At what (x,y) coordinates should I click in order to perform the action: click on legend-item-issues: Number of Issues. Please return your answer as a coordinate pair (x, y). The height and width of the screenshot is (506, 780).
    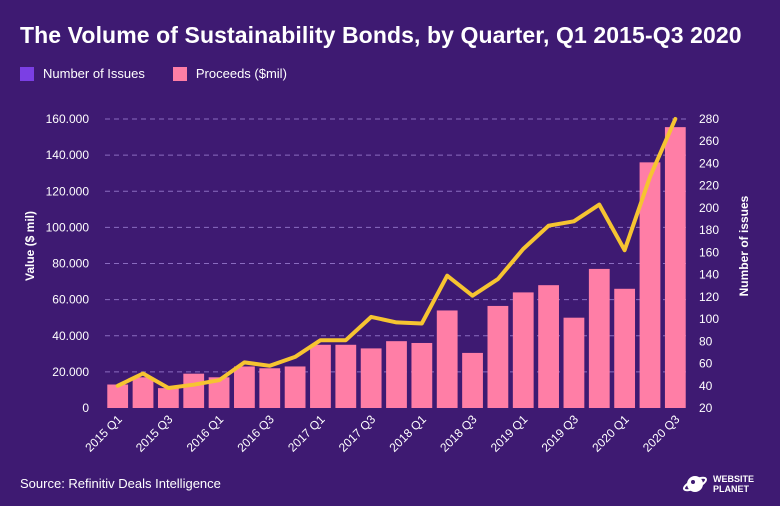
    Looking at the image, I should click on (82, 73).